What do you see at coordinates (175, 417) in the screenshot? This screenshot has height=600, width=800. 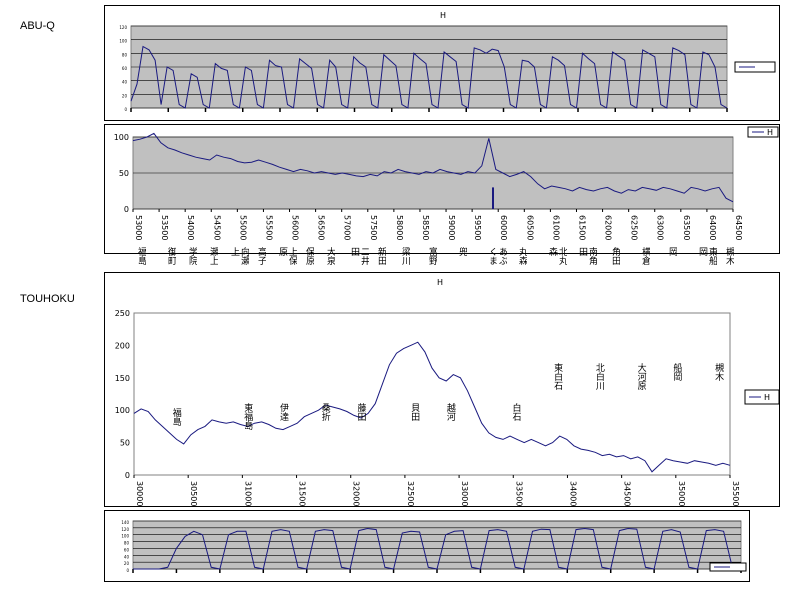 I see `station-label: 福島` at bounding box center [175, 417].